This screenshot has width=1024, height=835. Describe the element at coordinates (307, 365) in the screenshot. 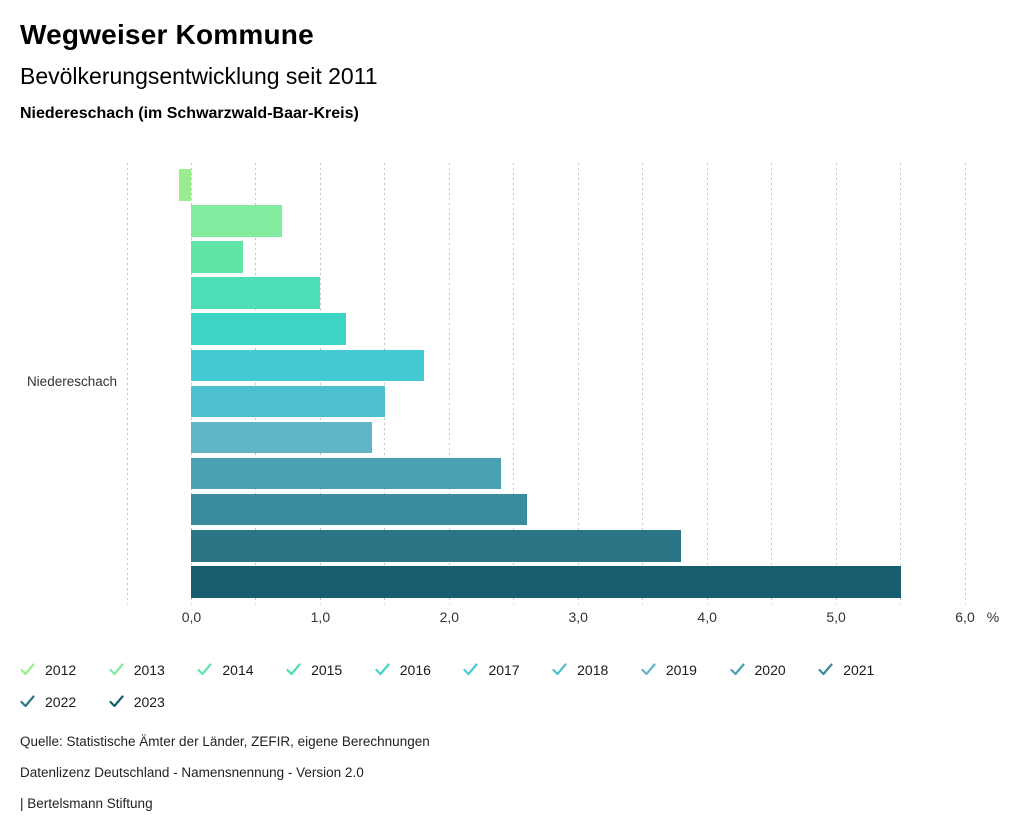

I see `bar-2017` at that location.